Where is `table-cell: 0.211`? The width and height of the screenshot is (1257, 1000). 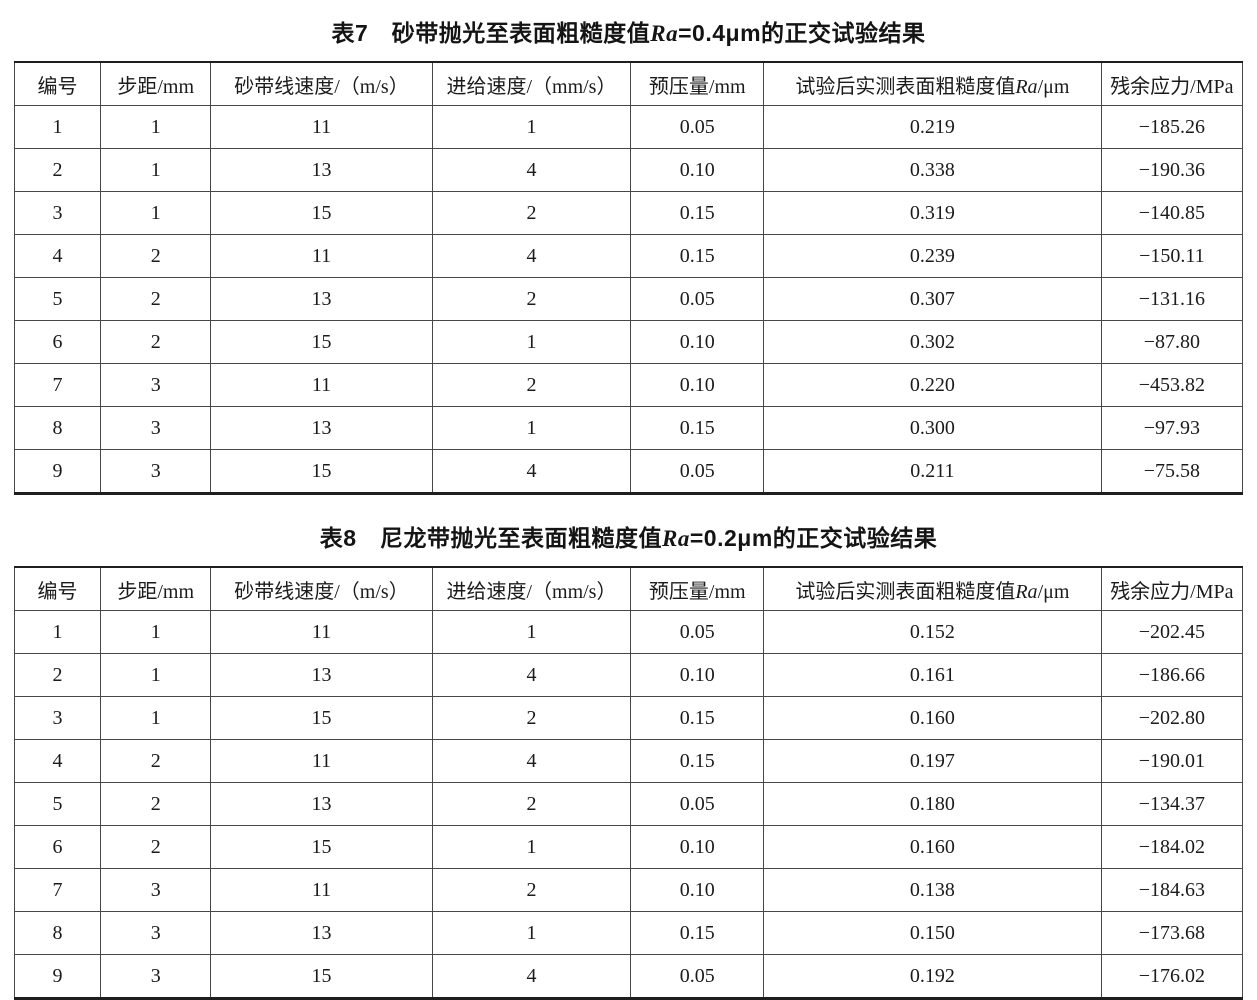
table-cell: 0.211 is located at coordinates (932, 471).